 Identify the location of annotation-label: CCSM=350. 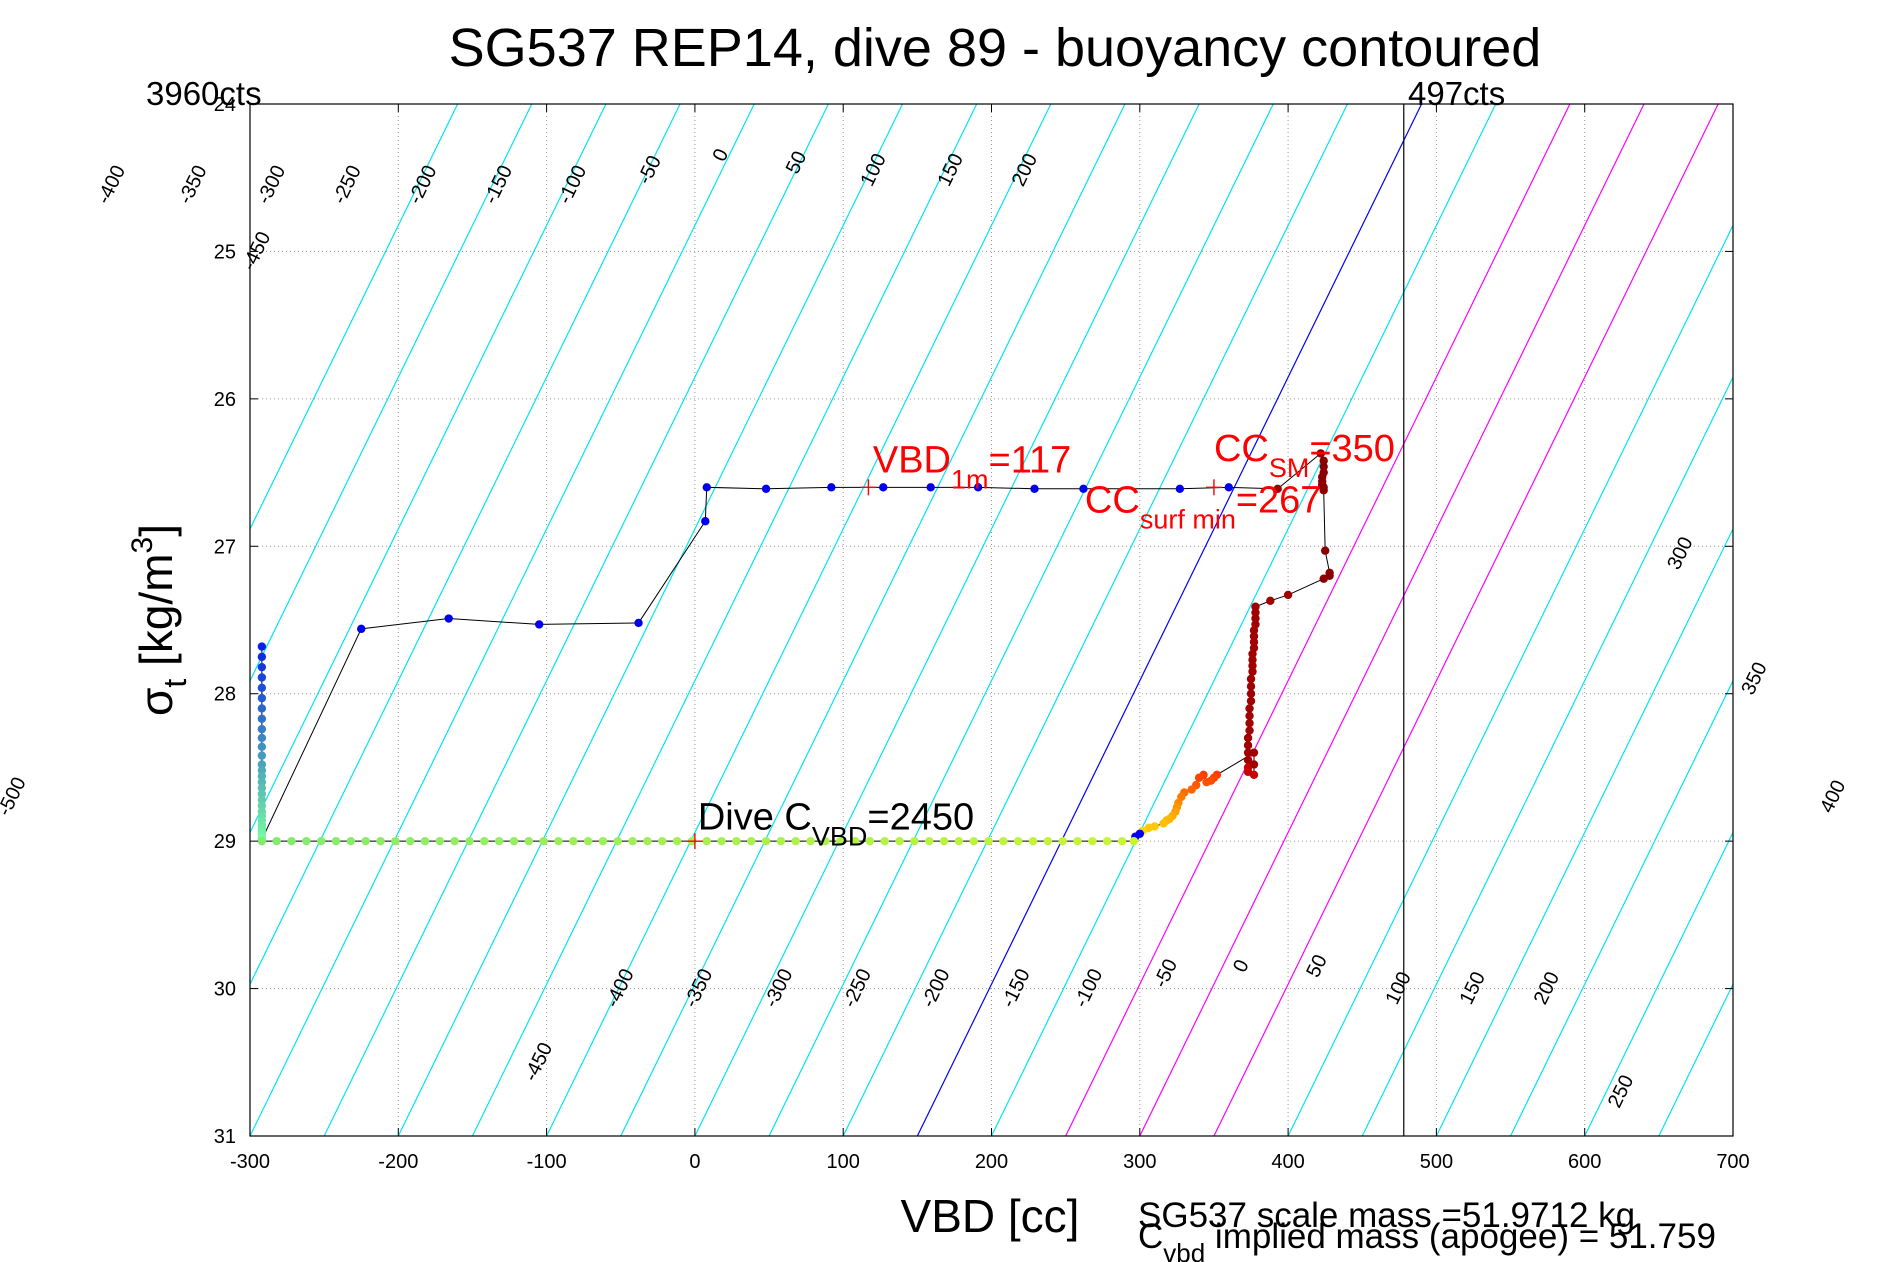
(1304, 455).